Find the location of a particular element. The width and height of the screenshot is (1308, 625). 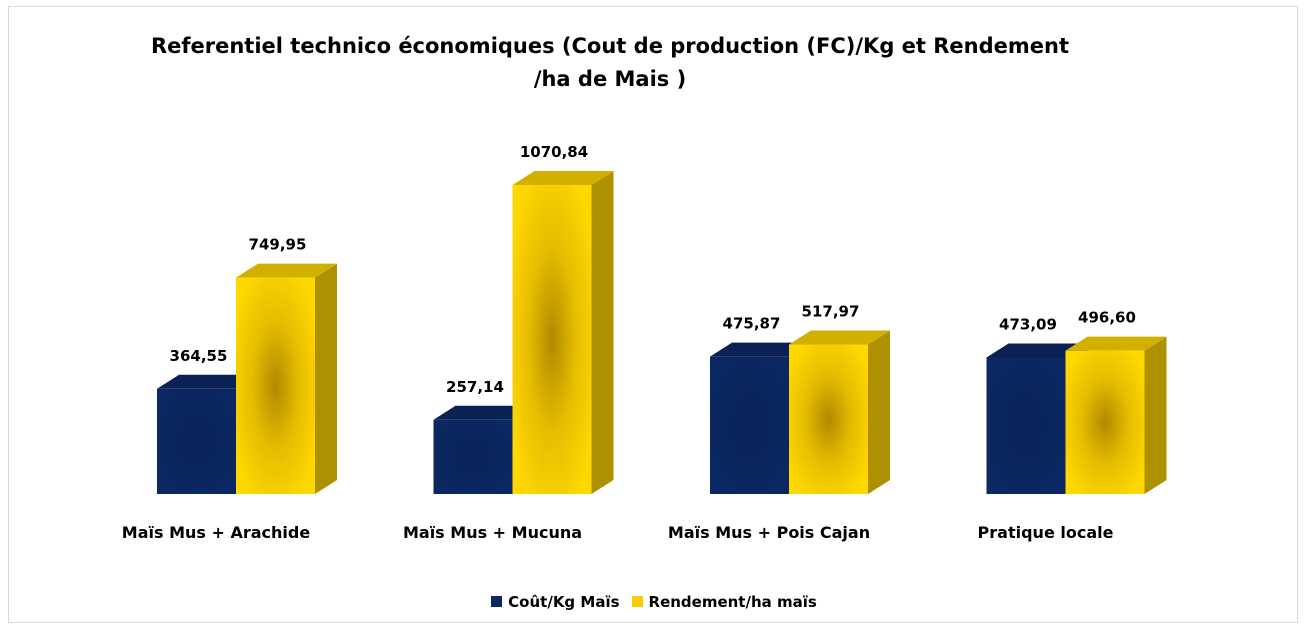

value-label: 364,55 is located at coordinates (199, 356).